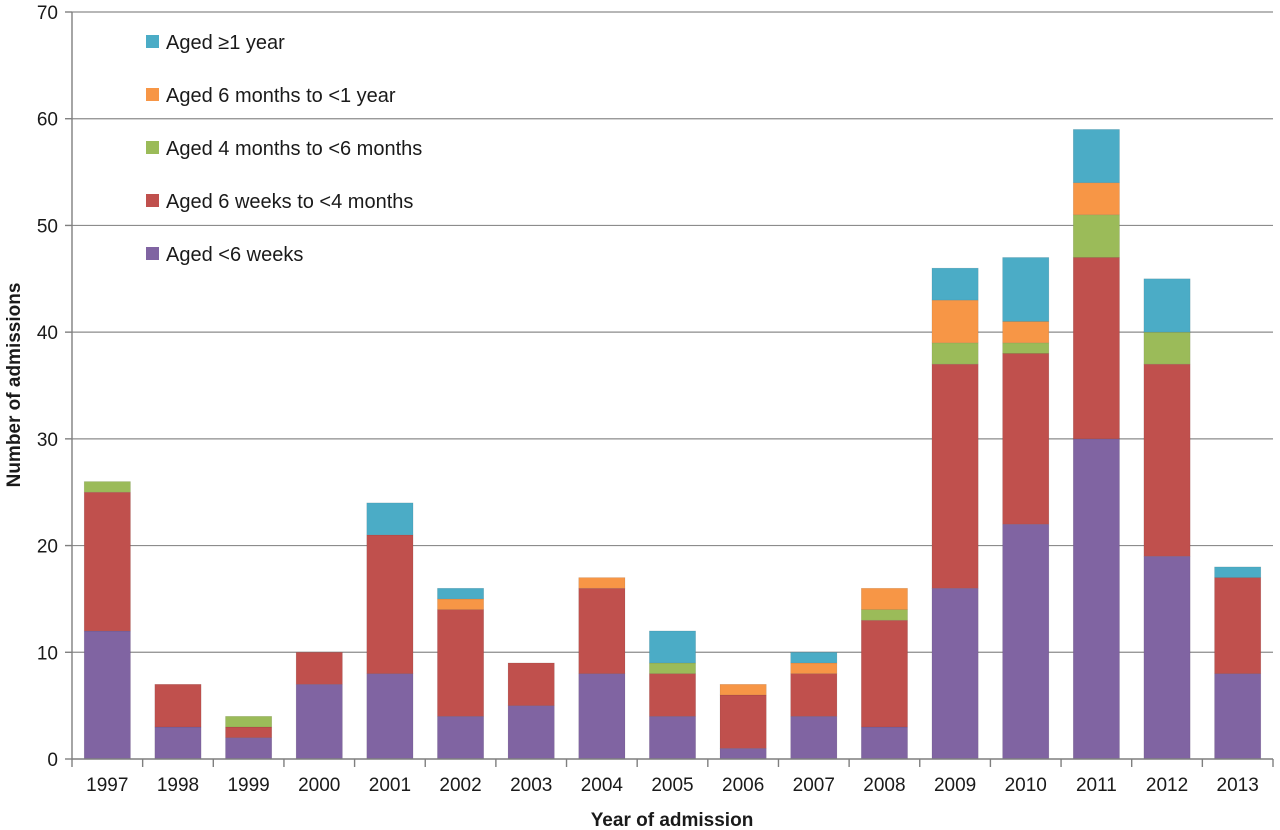 Image resolution: width=1280 pixels, height=830 pixels. I want to click on legend-label: Aged 6 weeks to <4 months, so click(289, 202).